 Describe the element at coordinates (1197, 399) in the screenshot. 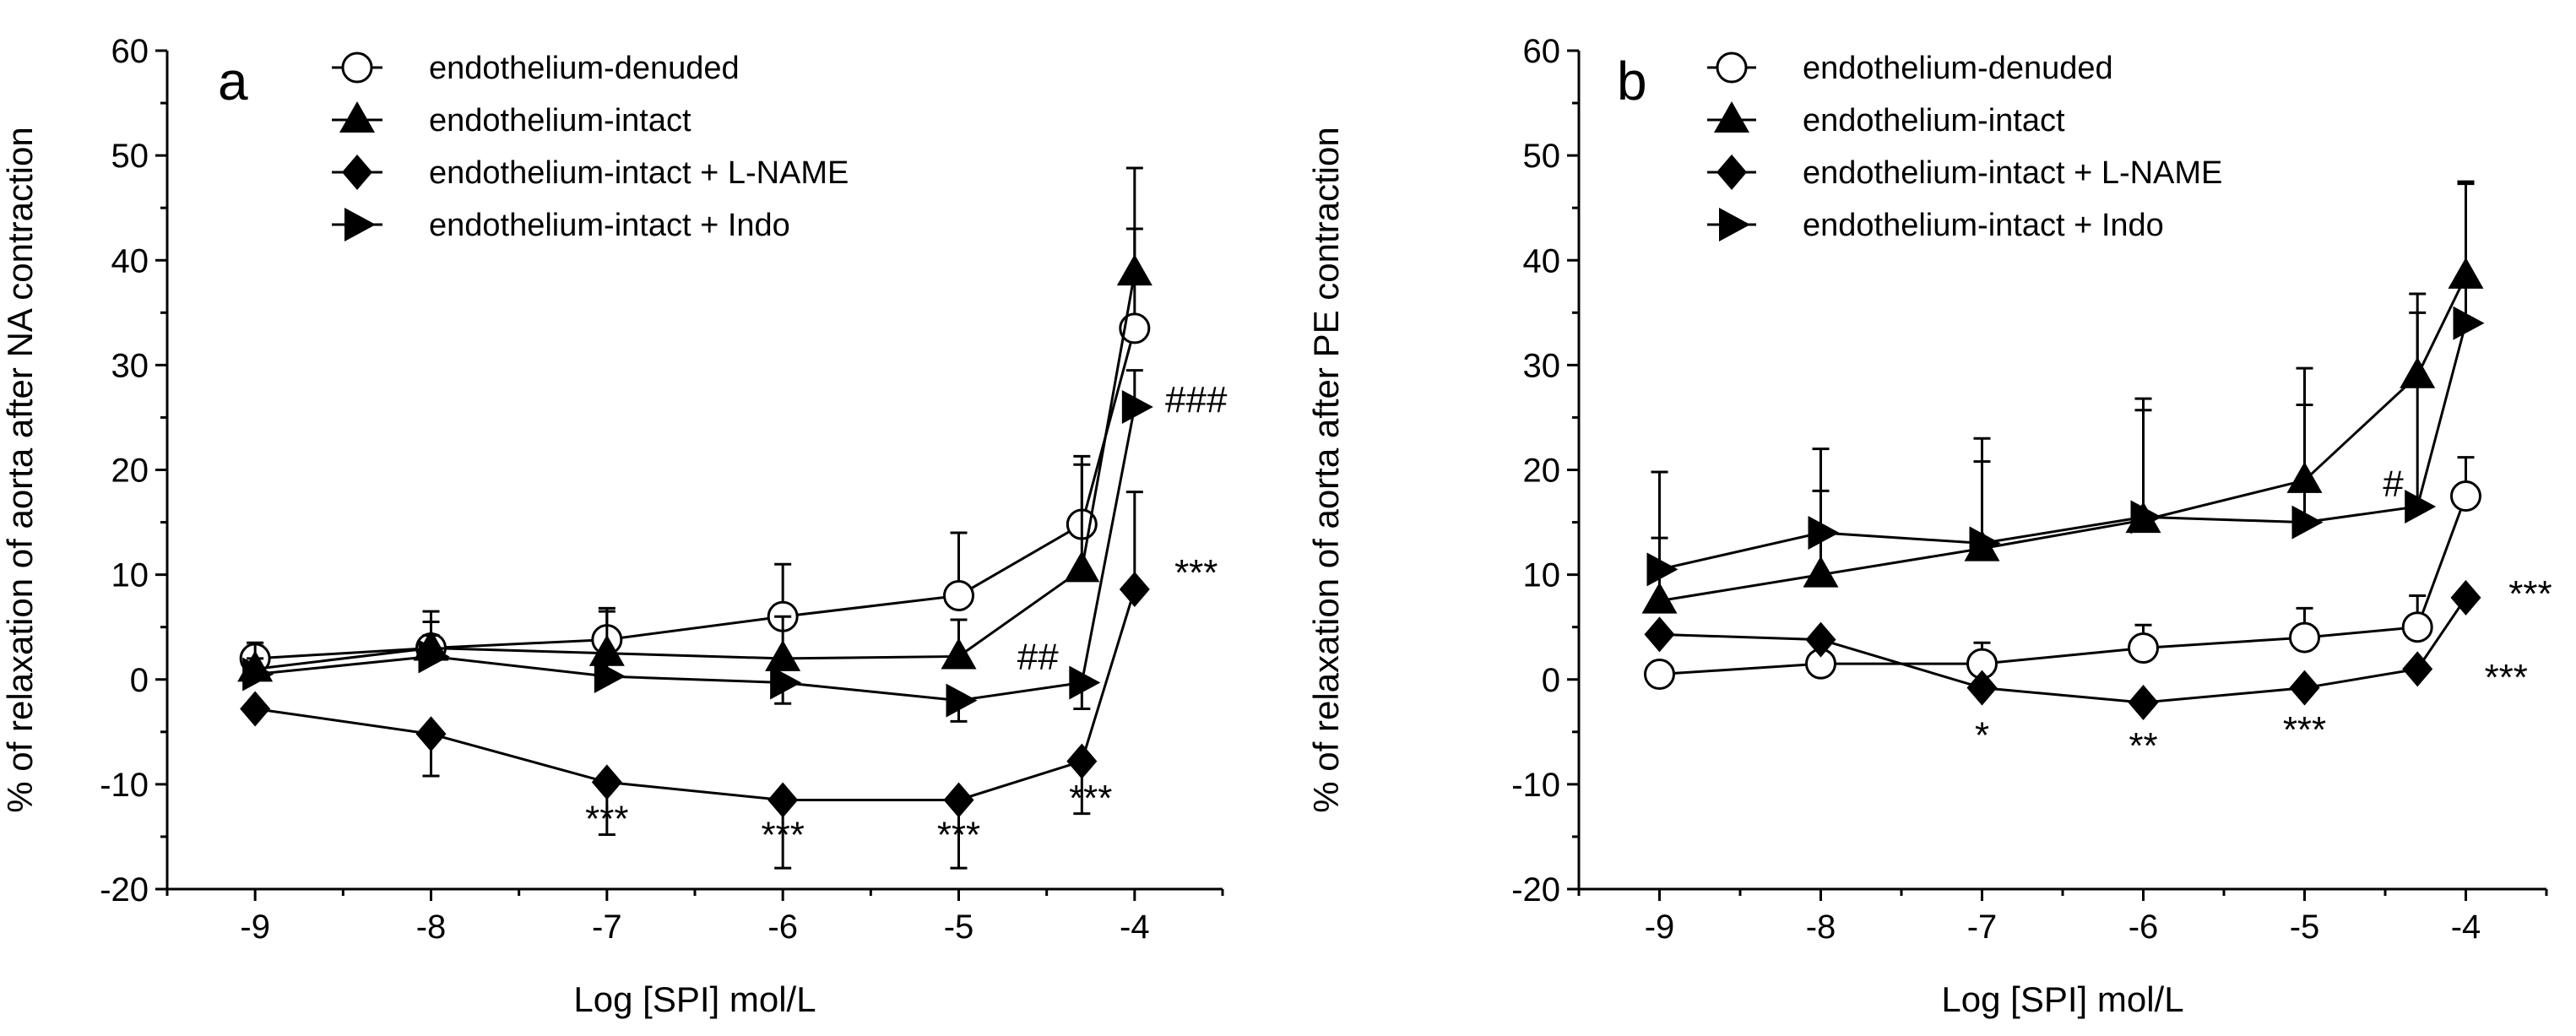

I see `significance-annotation: ###` at that location.